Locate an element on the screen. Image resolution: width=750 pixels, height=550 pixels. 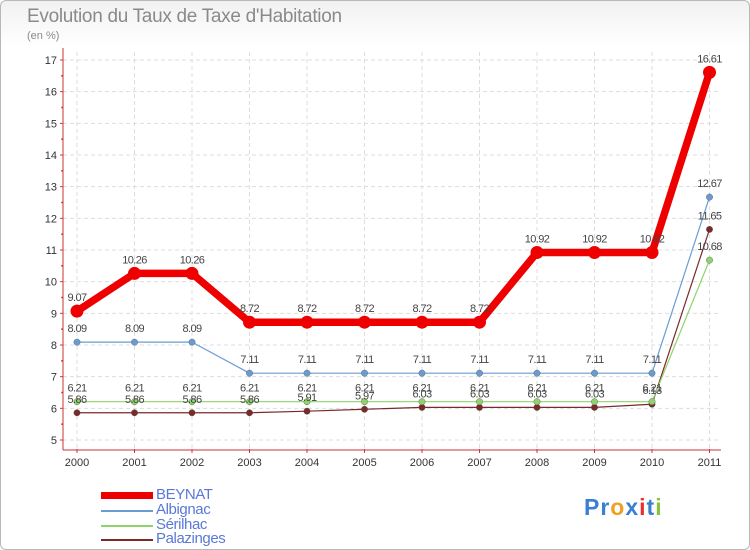
legend-label: Palazinges is located at coordinates (191, 538).